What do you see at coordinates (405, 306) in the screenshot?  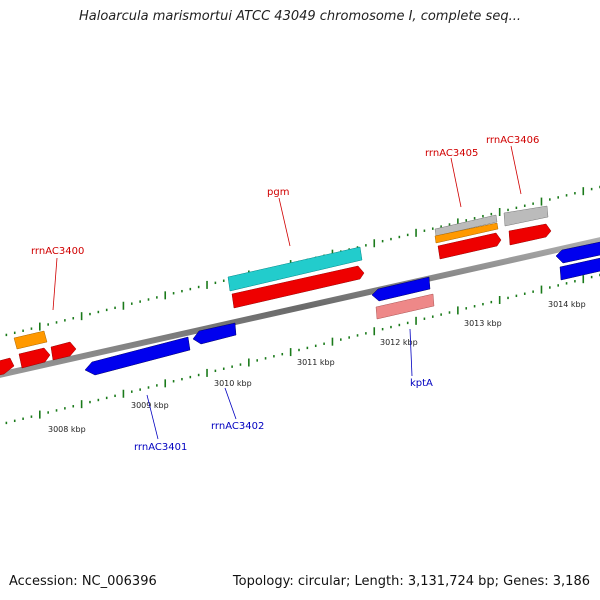 I see `feature-pseudo` at bounding box center [405, 306].